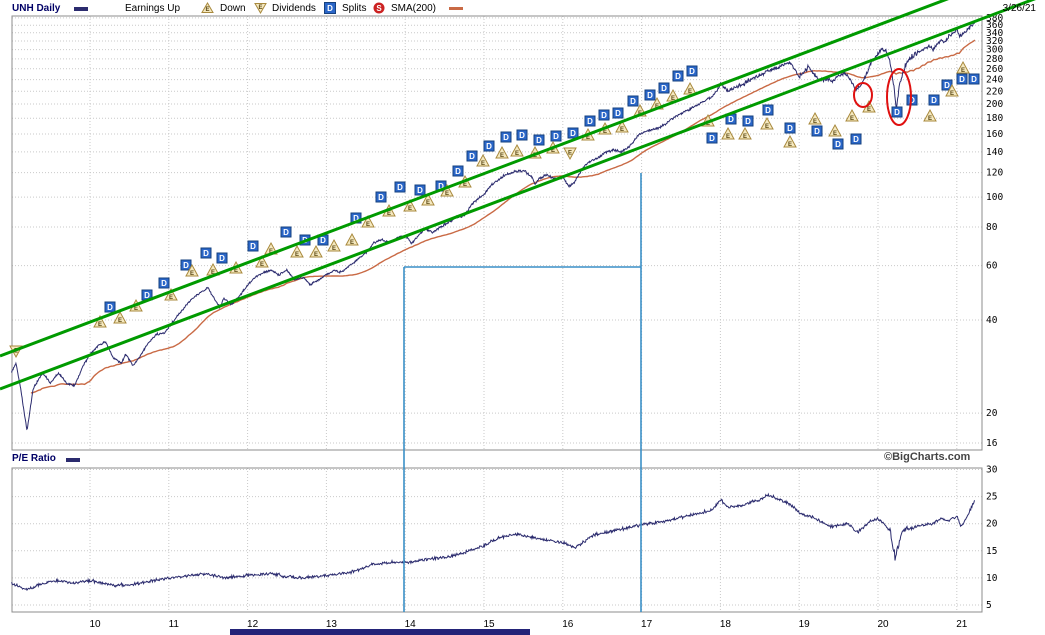 Image resolution: width=1045 pixels, height=635 pixels. What do you see at coordinates (260, 8) in the screenshot?
I see `earnings-down-icon: E` at bounding box center [260, 8].